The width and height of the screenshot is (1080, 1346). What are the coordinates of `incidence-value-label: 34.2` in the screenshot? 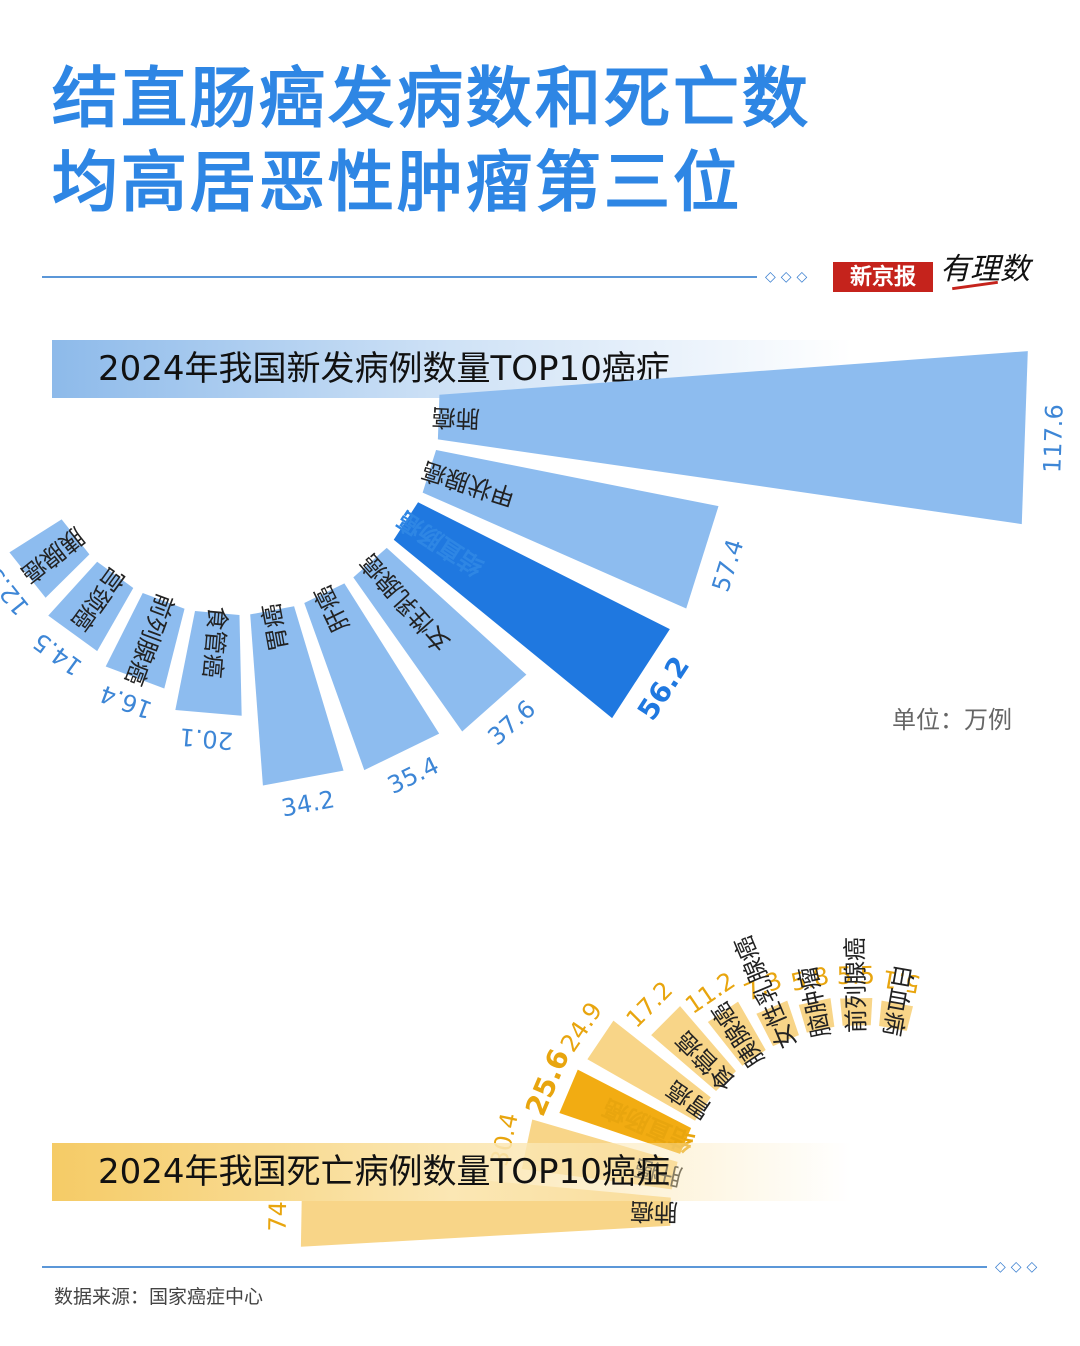 It's located at (308, 803).